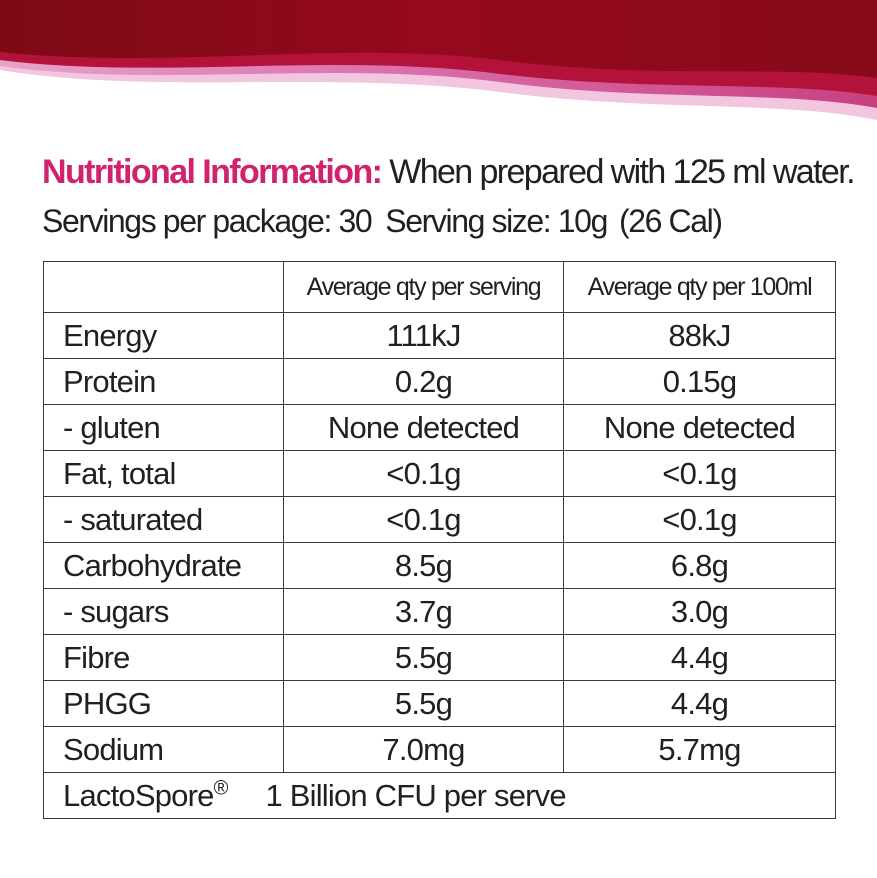  Describe the element at coordinates (423, 611) in the screenshot. I see `per-serving-value: 3.7g` at that location.